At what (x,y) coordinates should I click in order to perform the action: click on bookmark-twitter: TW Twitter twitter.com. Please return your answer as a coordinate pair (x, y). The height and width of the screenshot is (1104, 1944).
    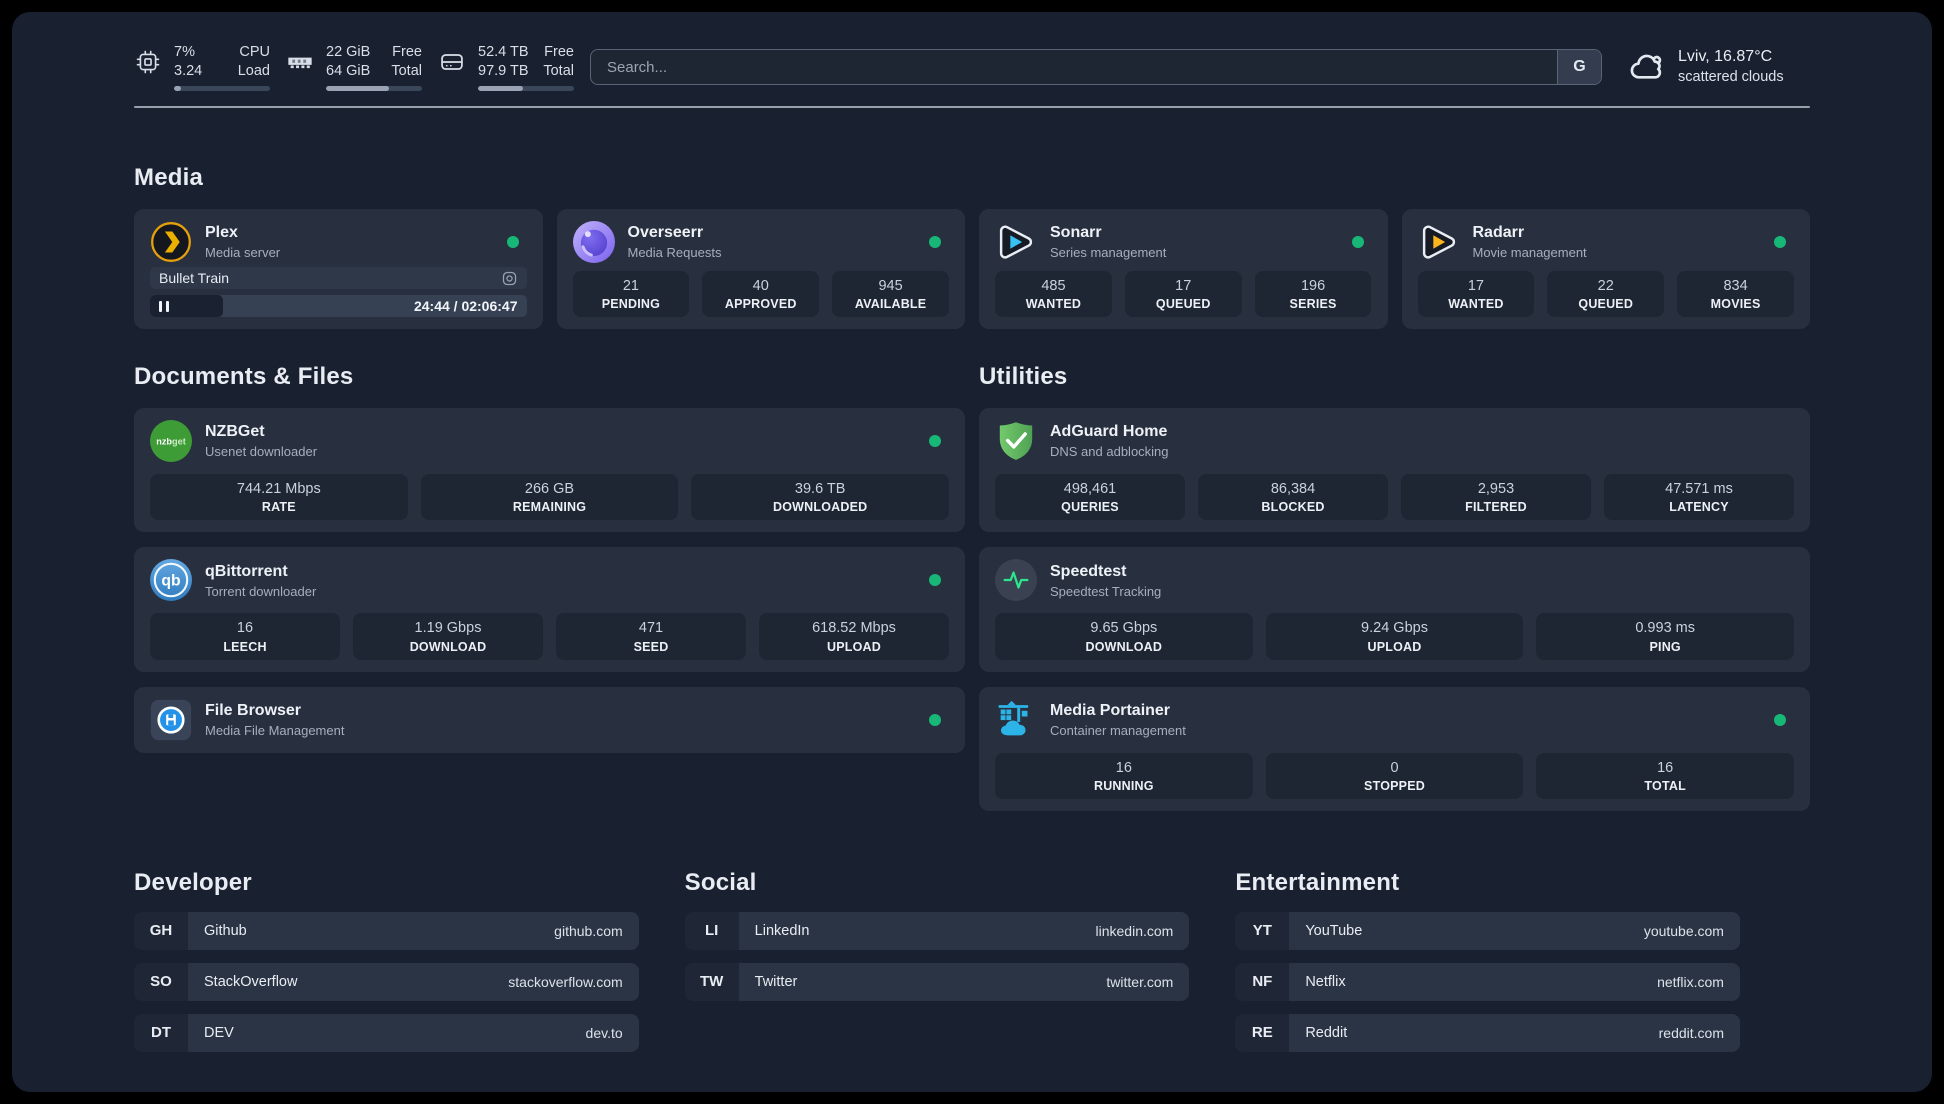
    Looking at the image, I should click on (937, 981).